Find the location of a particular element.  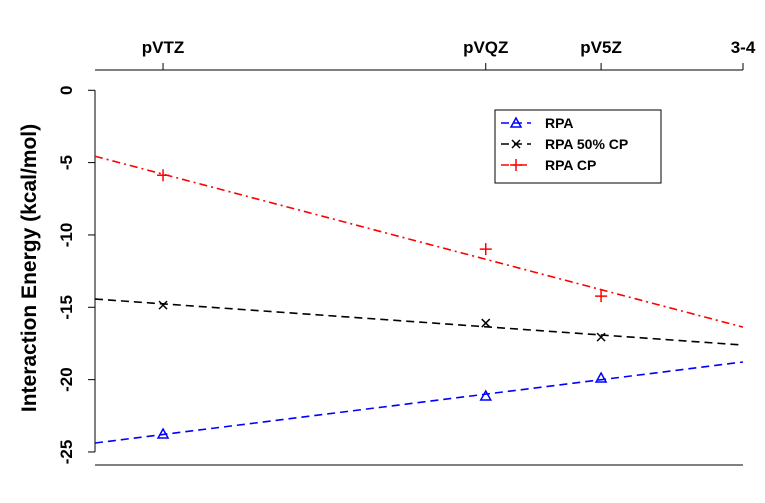

y-tick-label: -5 is located at coordinates (66, 162).